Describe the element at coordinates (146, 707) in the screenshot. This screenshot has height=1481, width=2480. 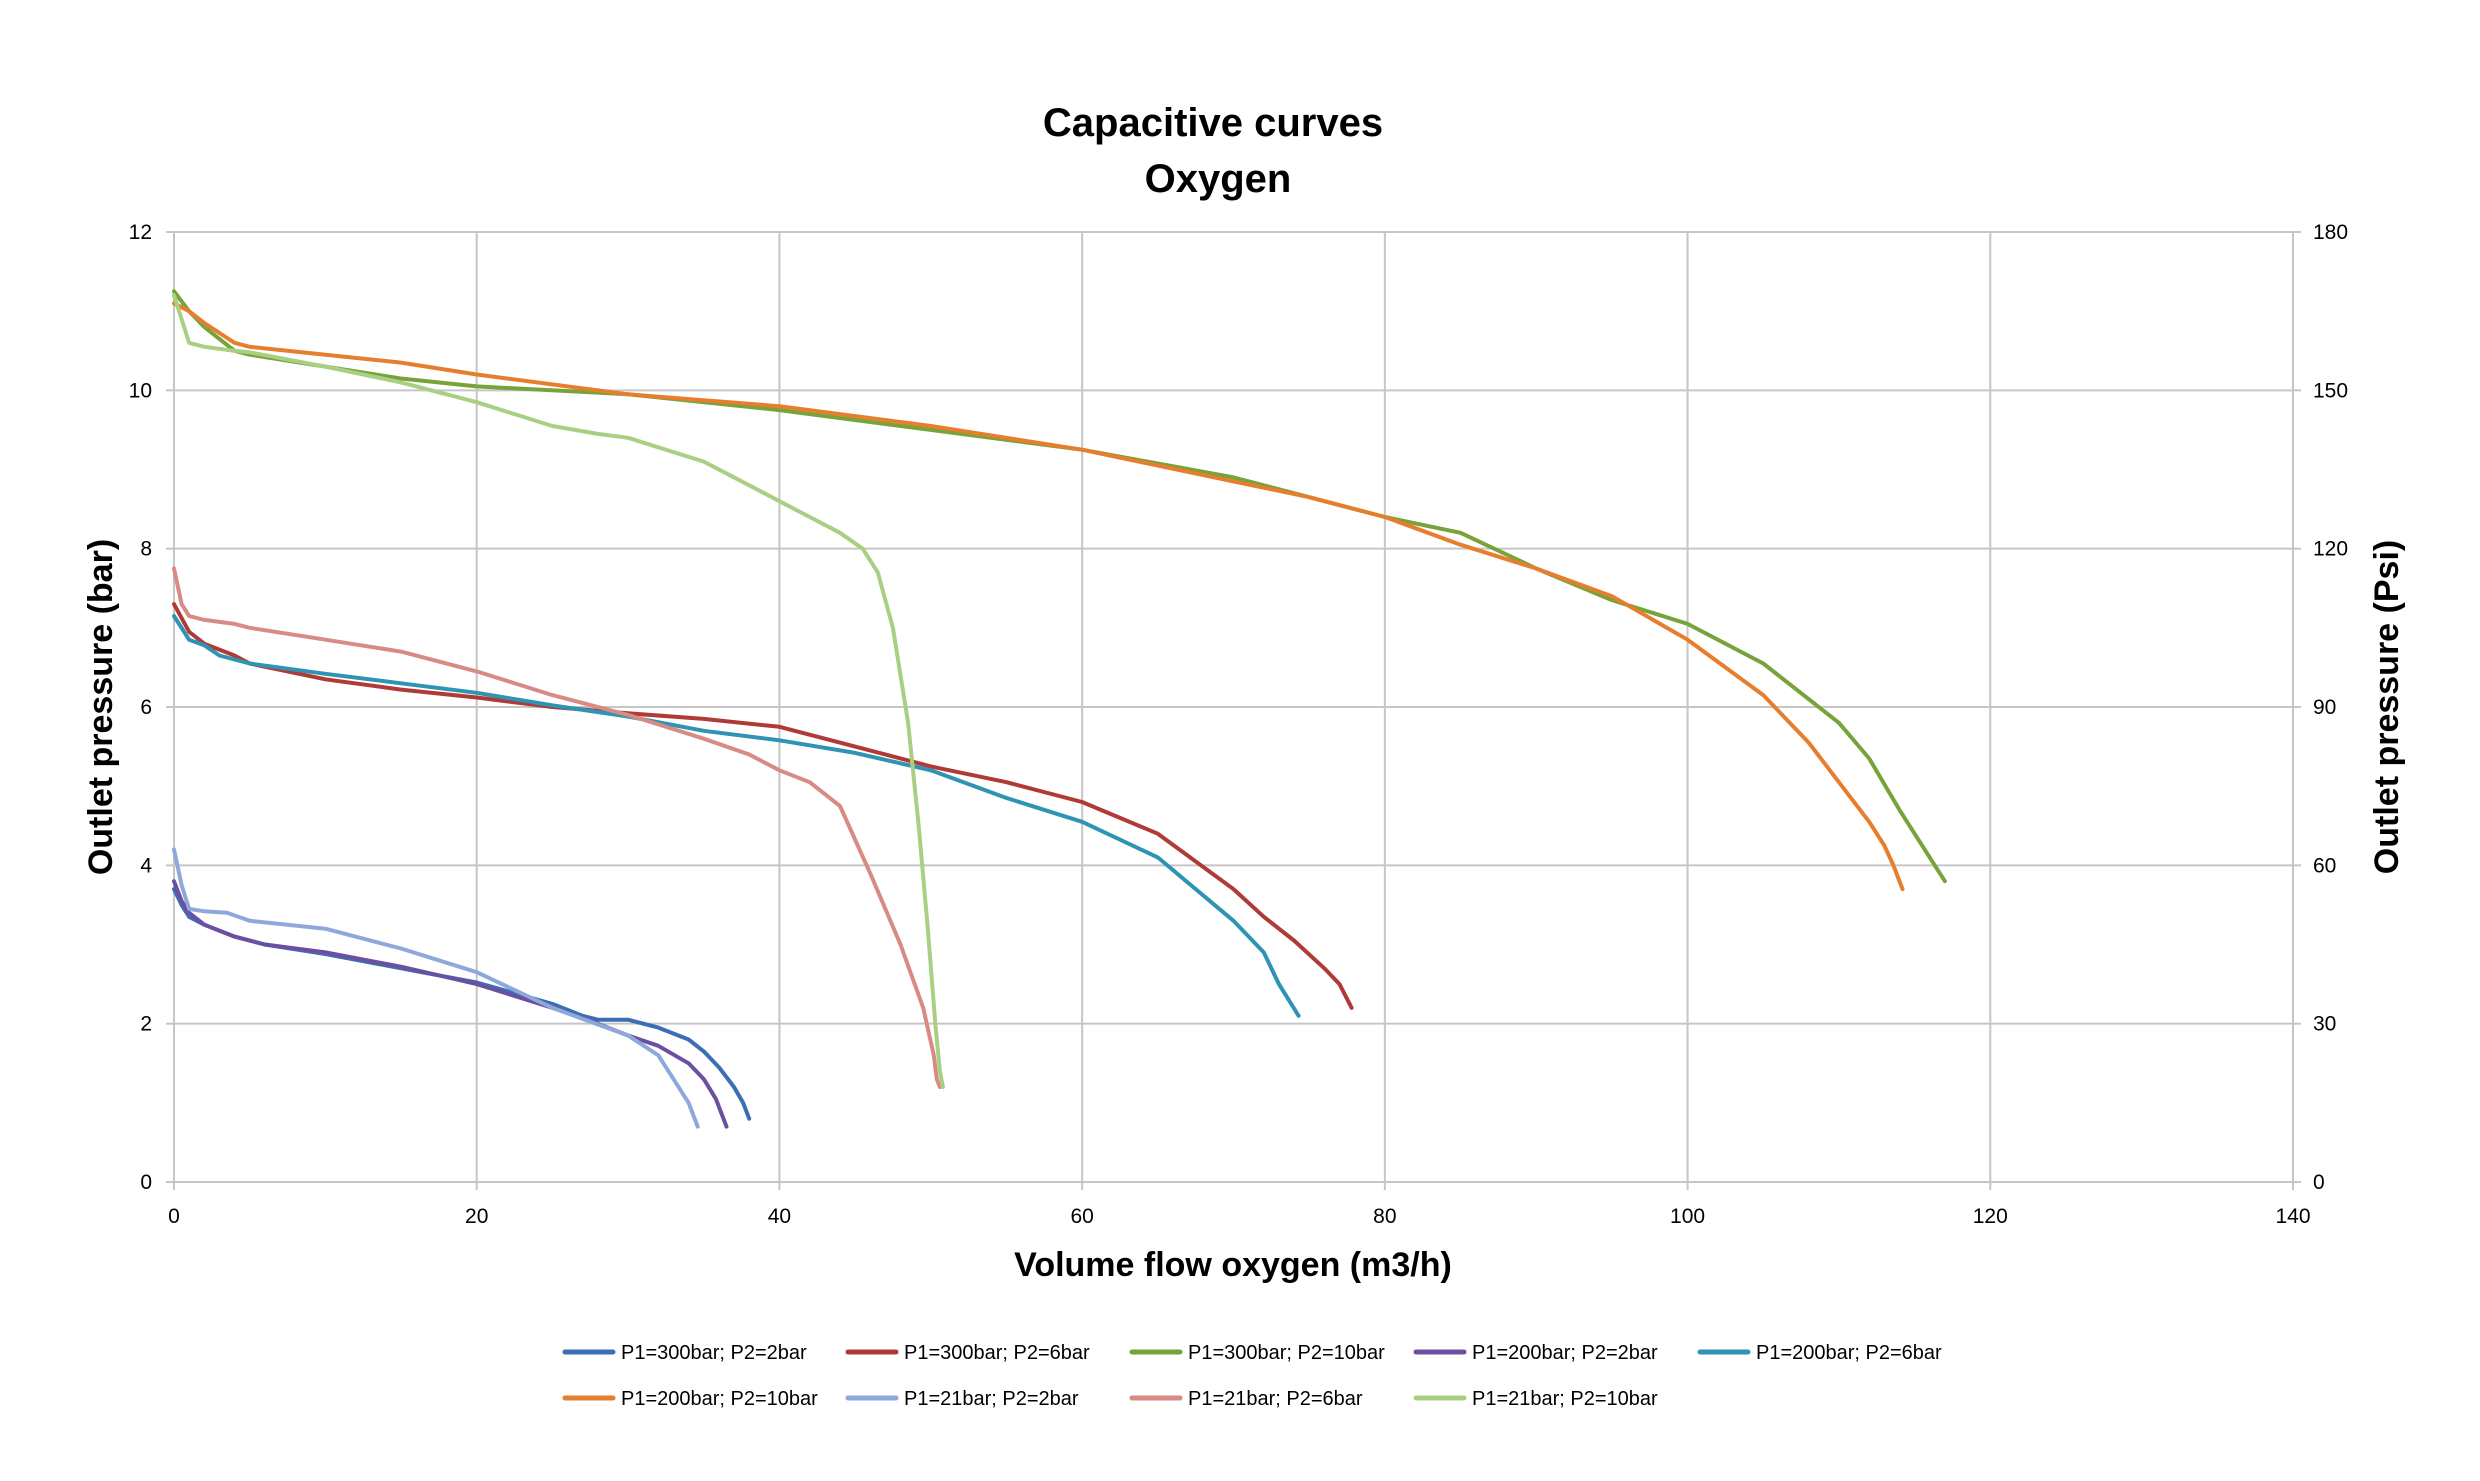
I see `y-tick-label-6: 6` at that location.